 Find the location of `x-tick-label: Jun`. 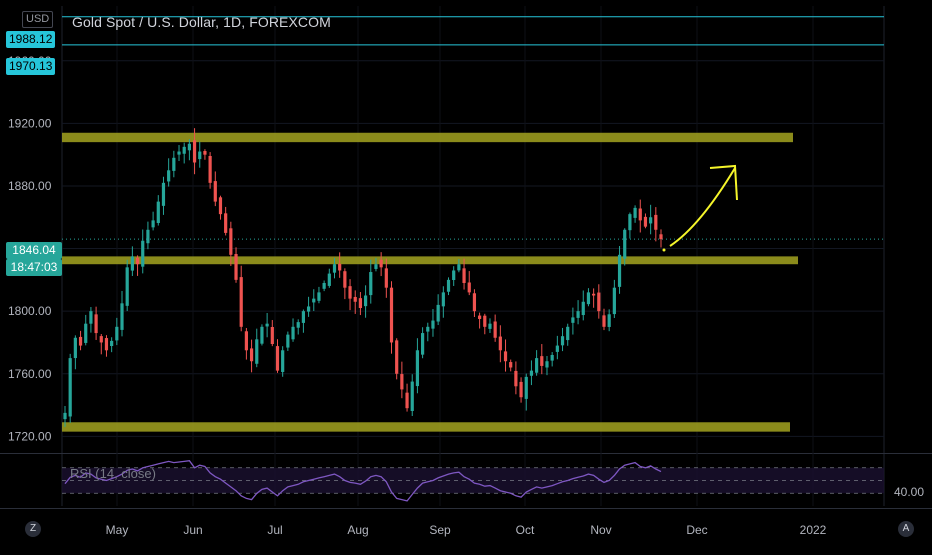

x-tick-label: Jun is located at coordinates (192, 530).